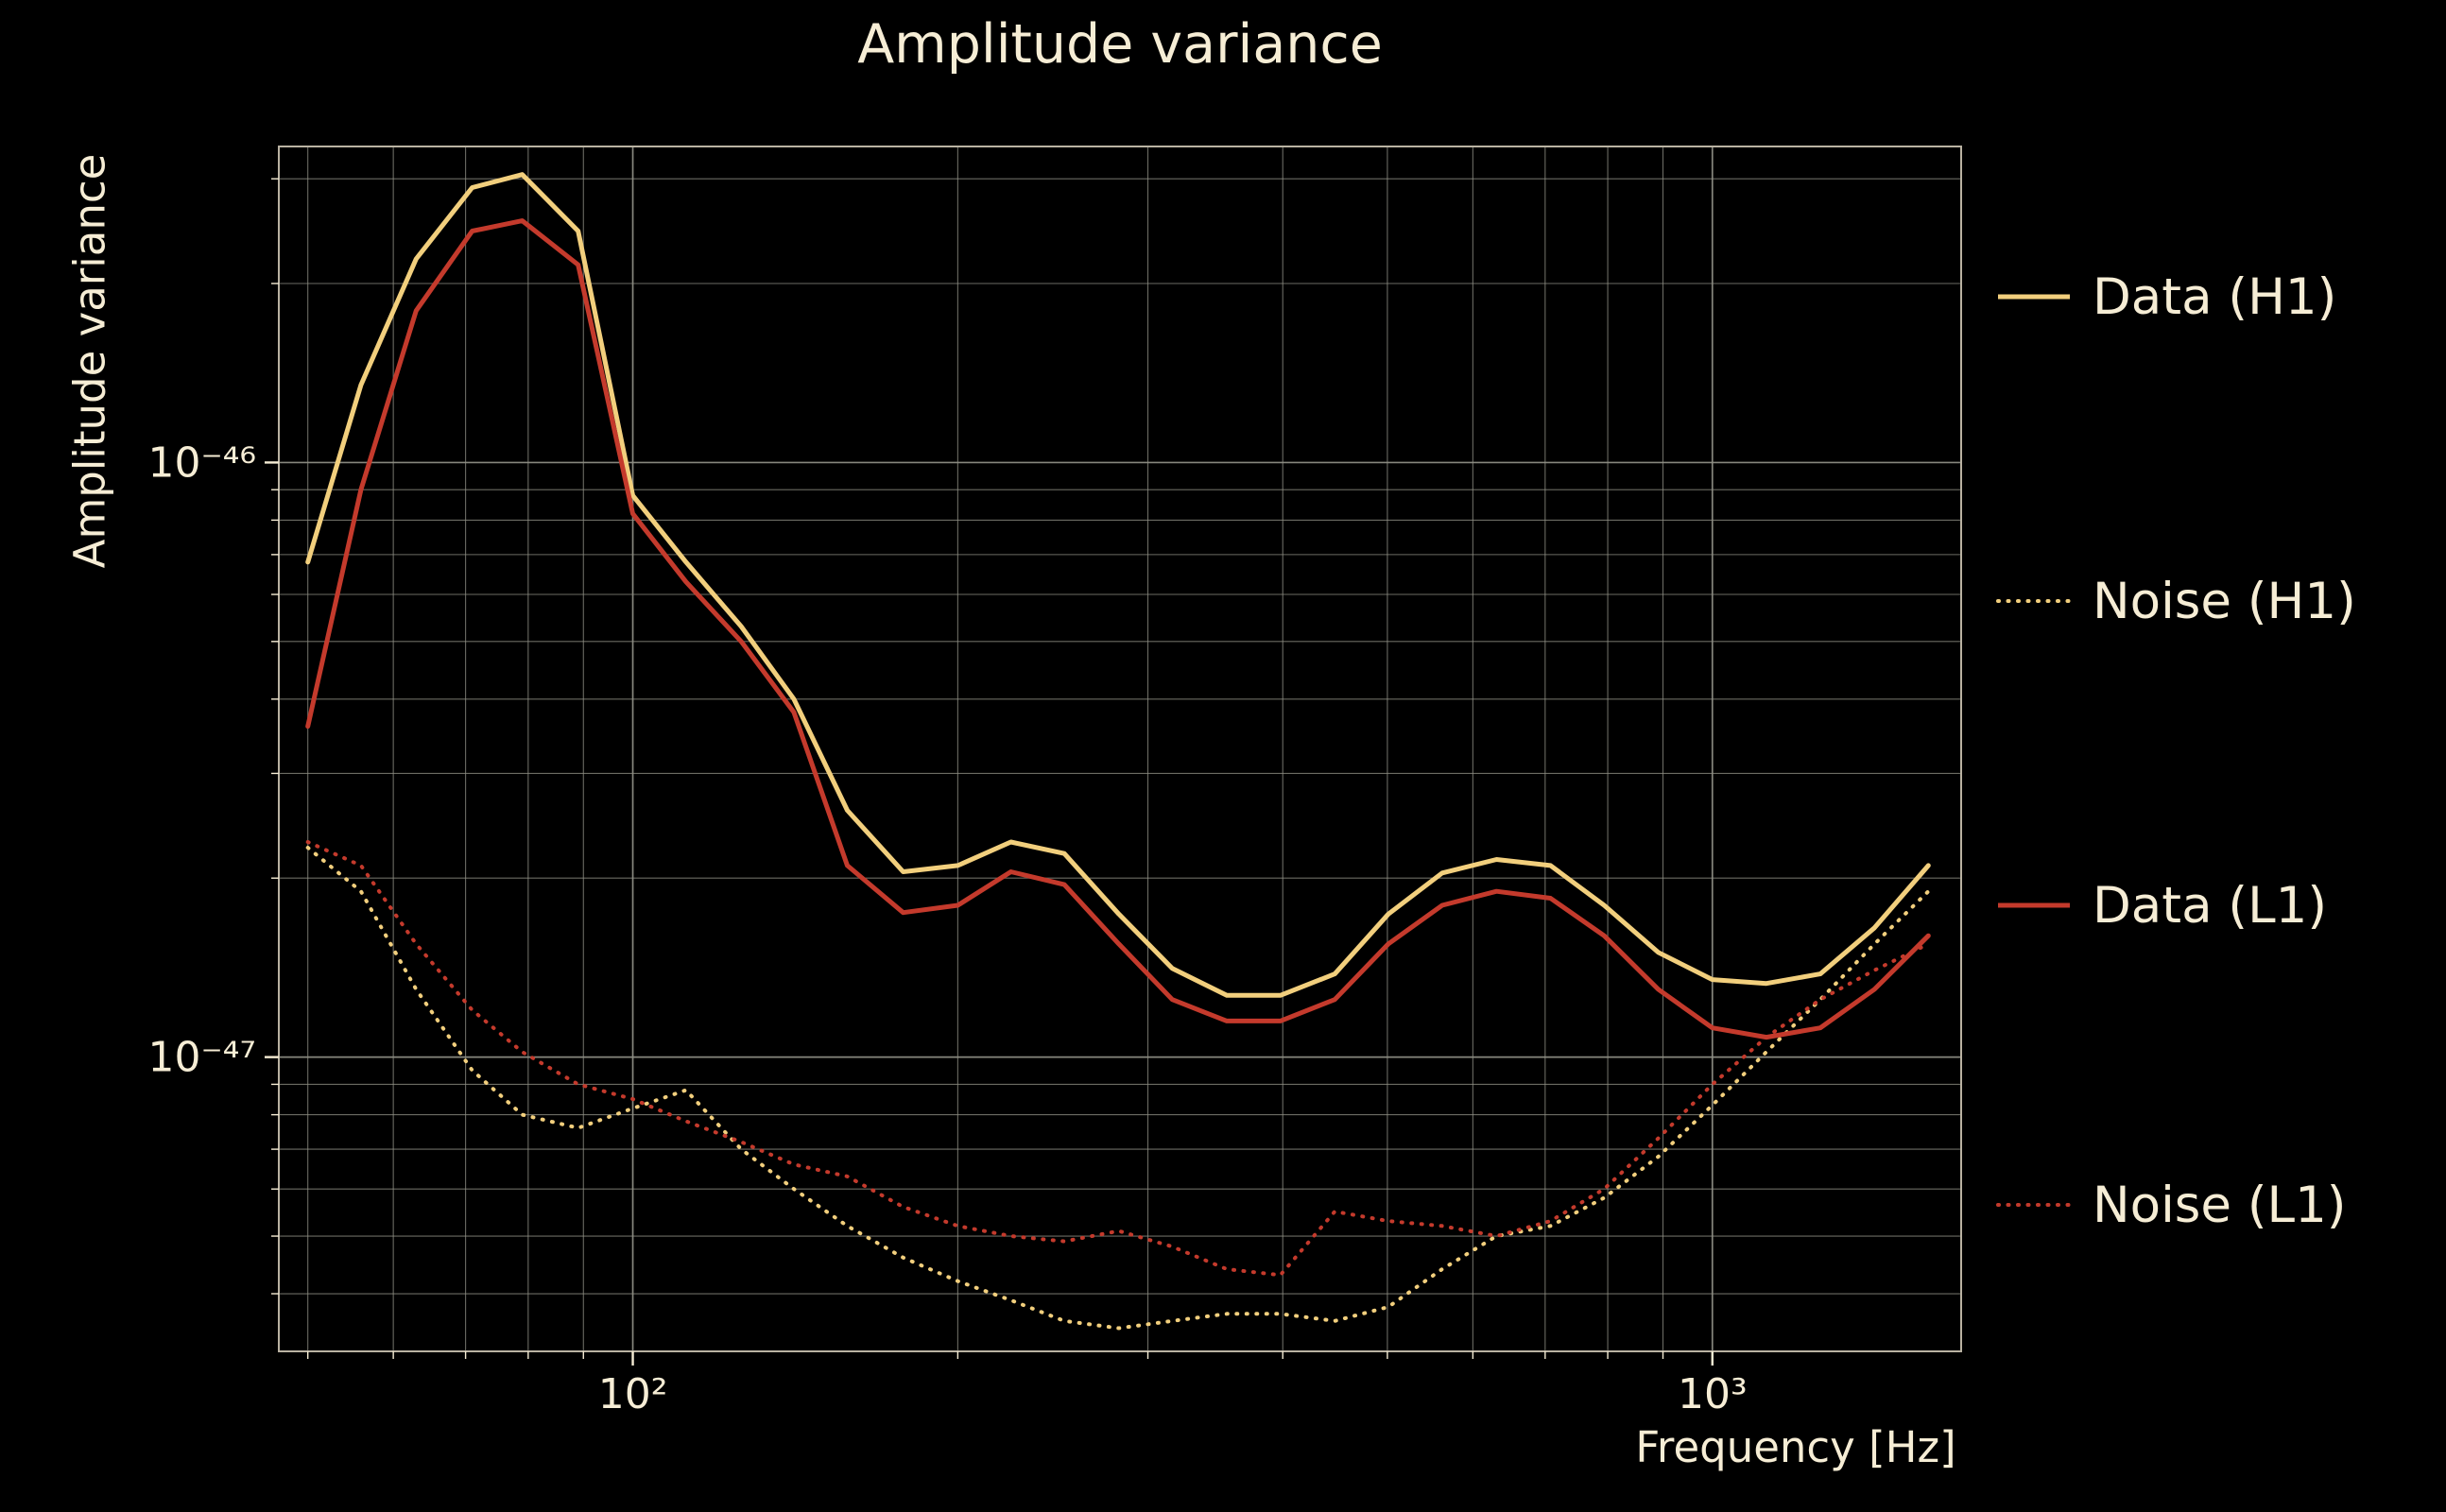 The image size is (2446, 1512). What do you see at coordinates (2215, 296) in the screenshot?
I see `legend-label-data-h1: Data (H1)` at bounding box center [2215, 296].